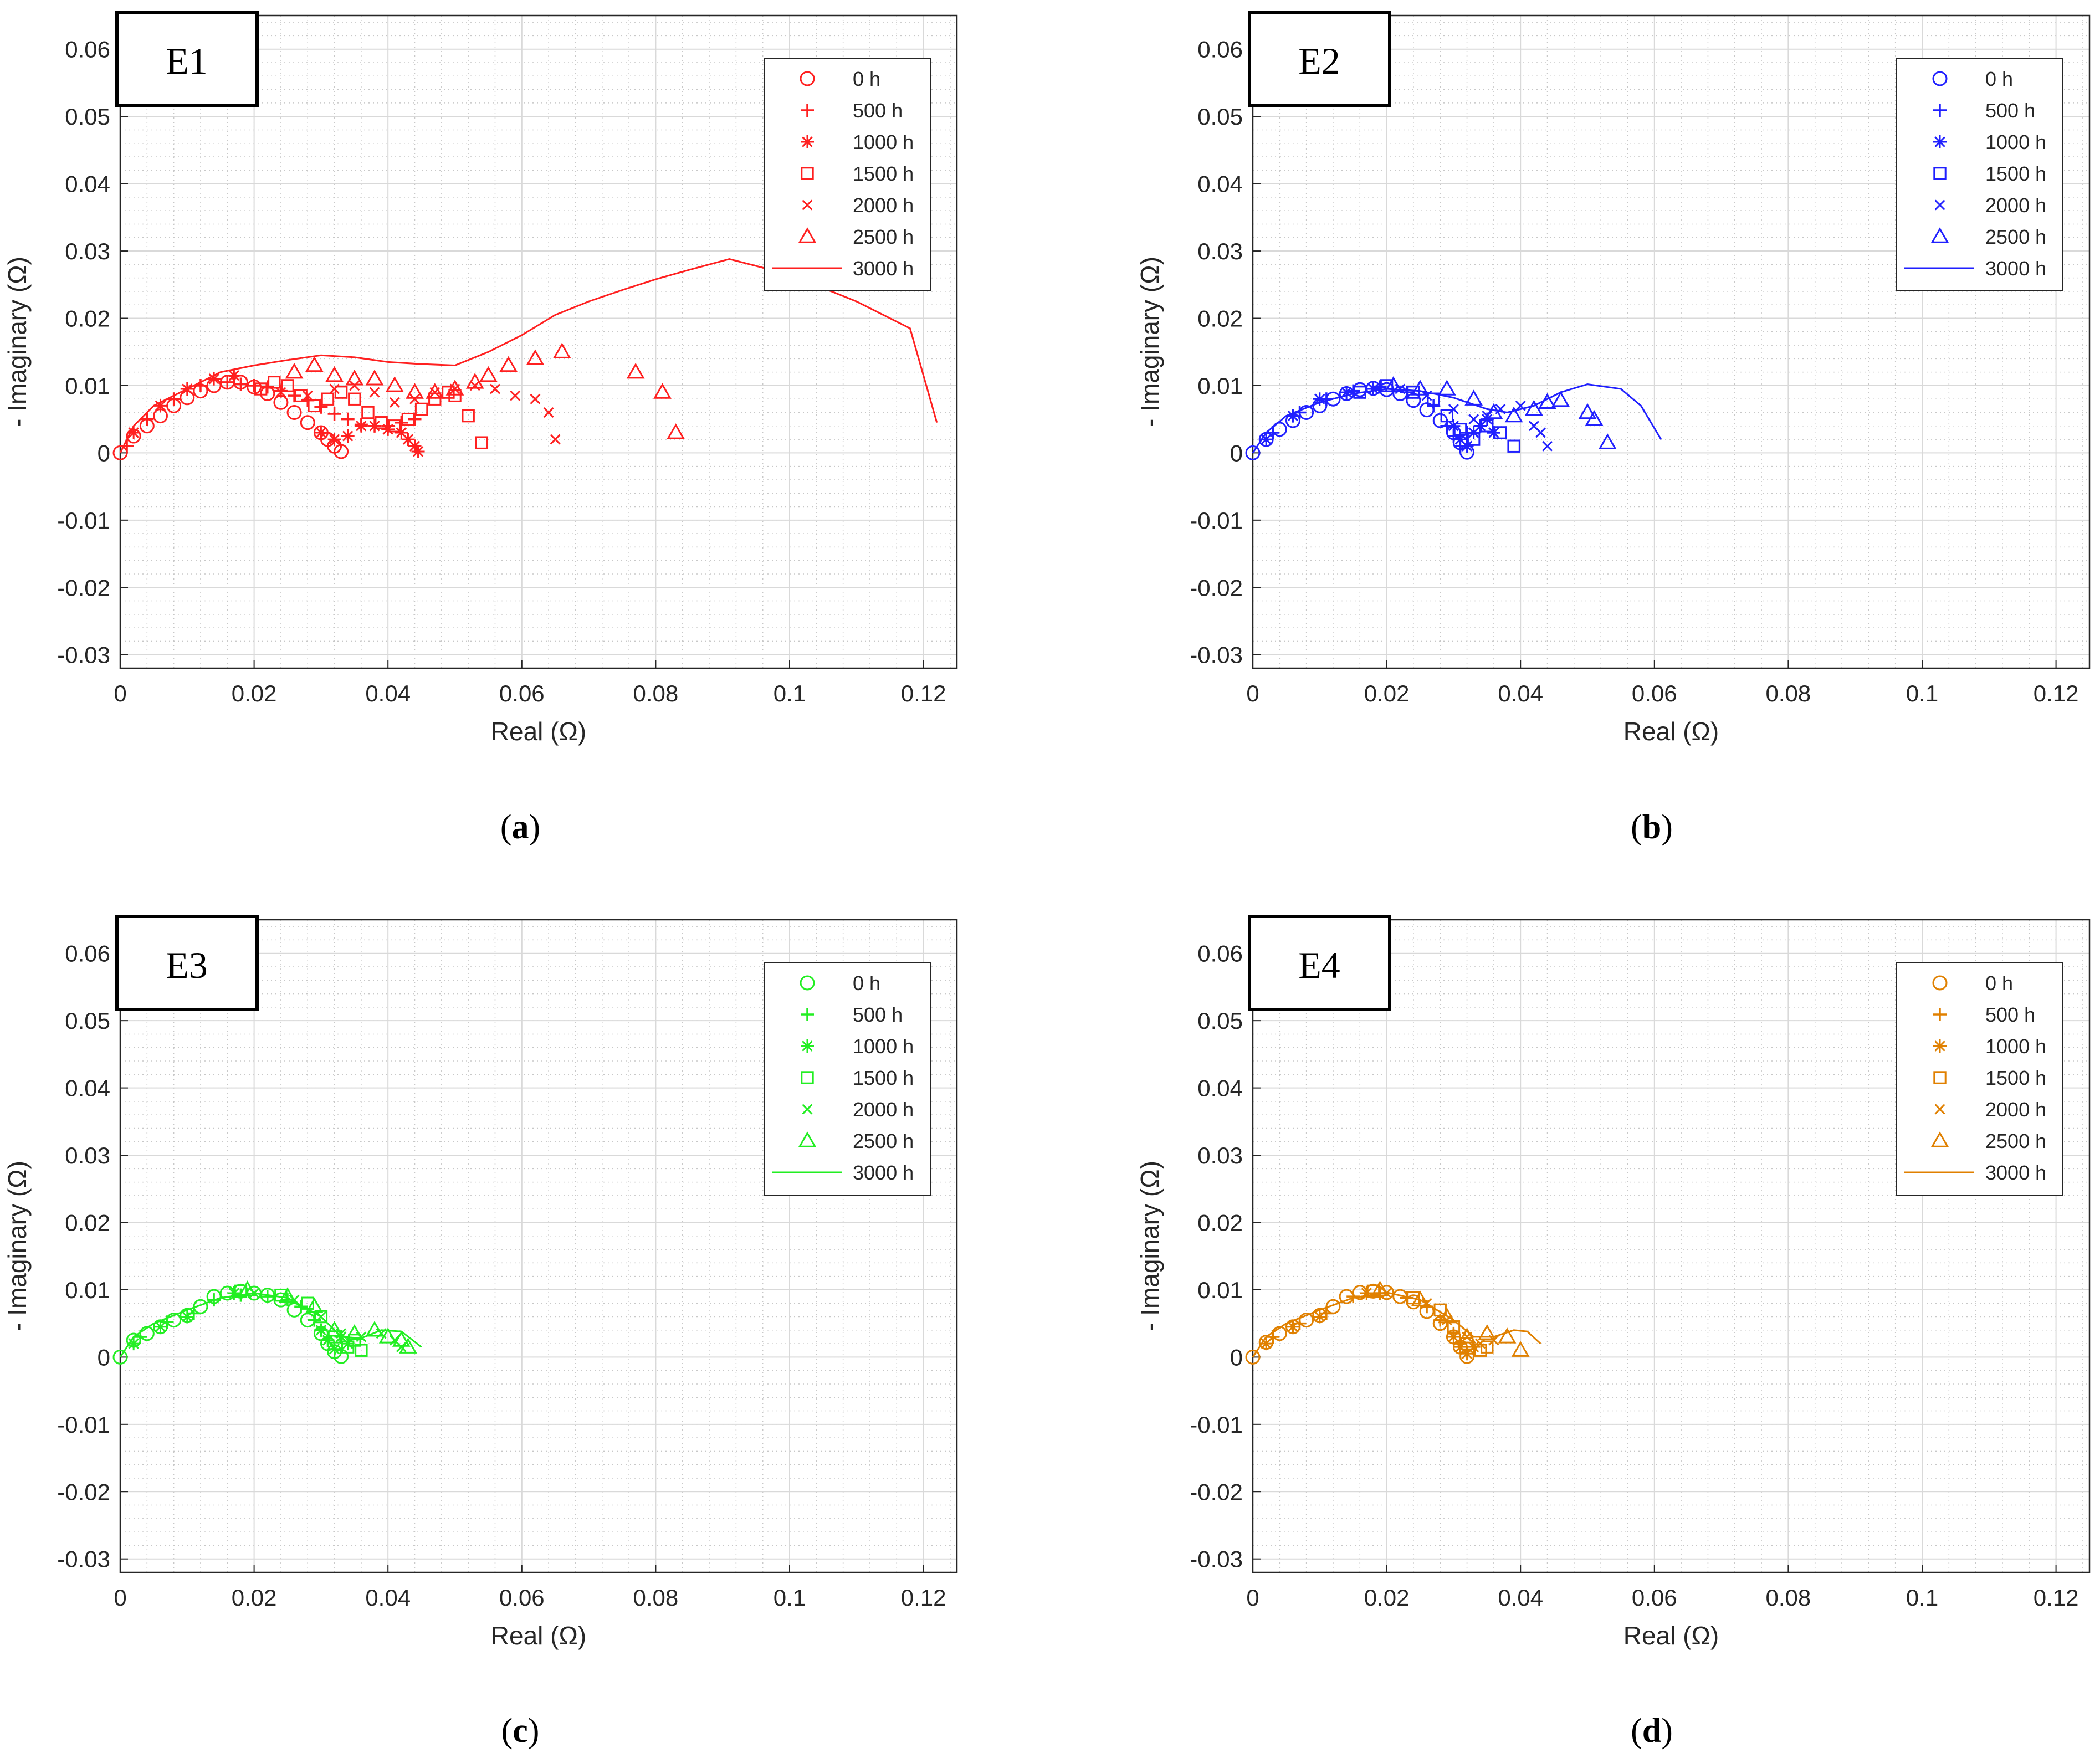 The width and height of the screenshot is (2100, 1753). Describe the element at coordinates (1237, 453) in the screenshot. I see `y-tick-label: 0` at that location.